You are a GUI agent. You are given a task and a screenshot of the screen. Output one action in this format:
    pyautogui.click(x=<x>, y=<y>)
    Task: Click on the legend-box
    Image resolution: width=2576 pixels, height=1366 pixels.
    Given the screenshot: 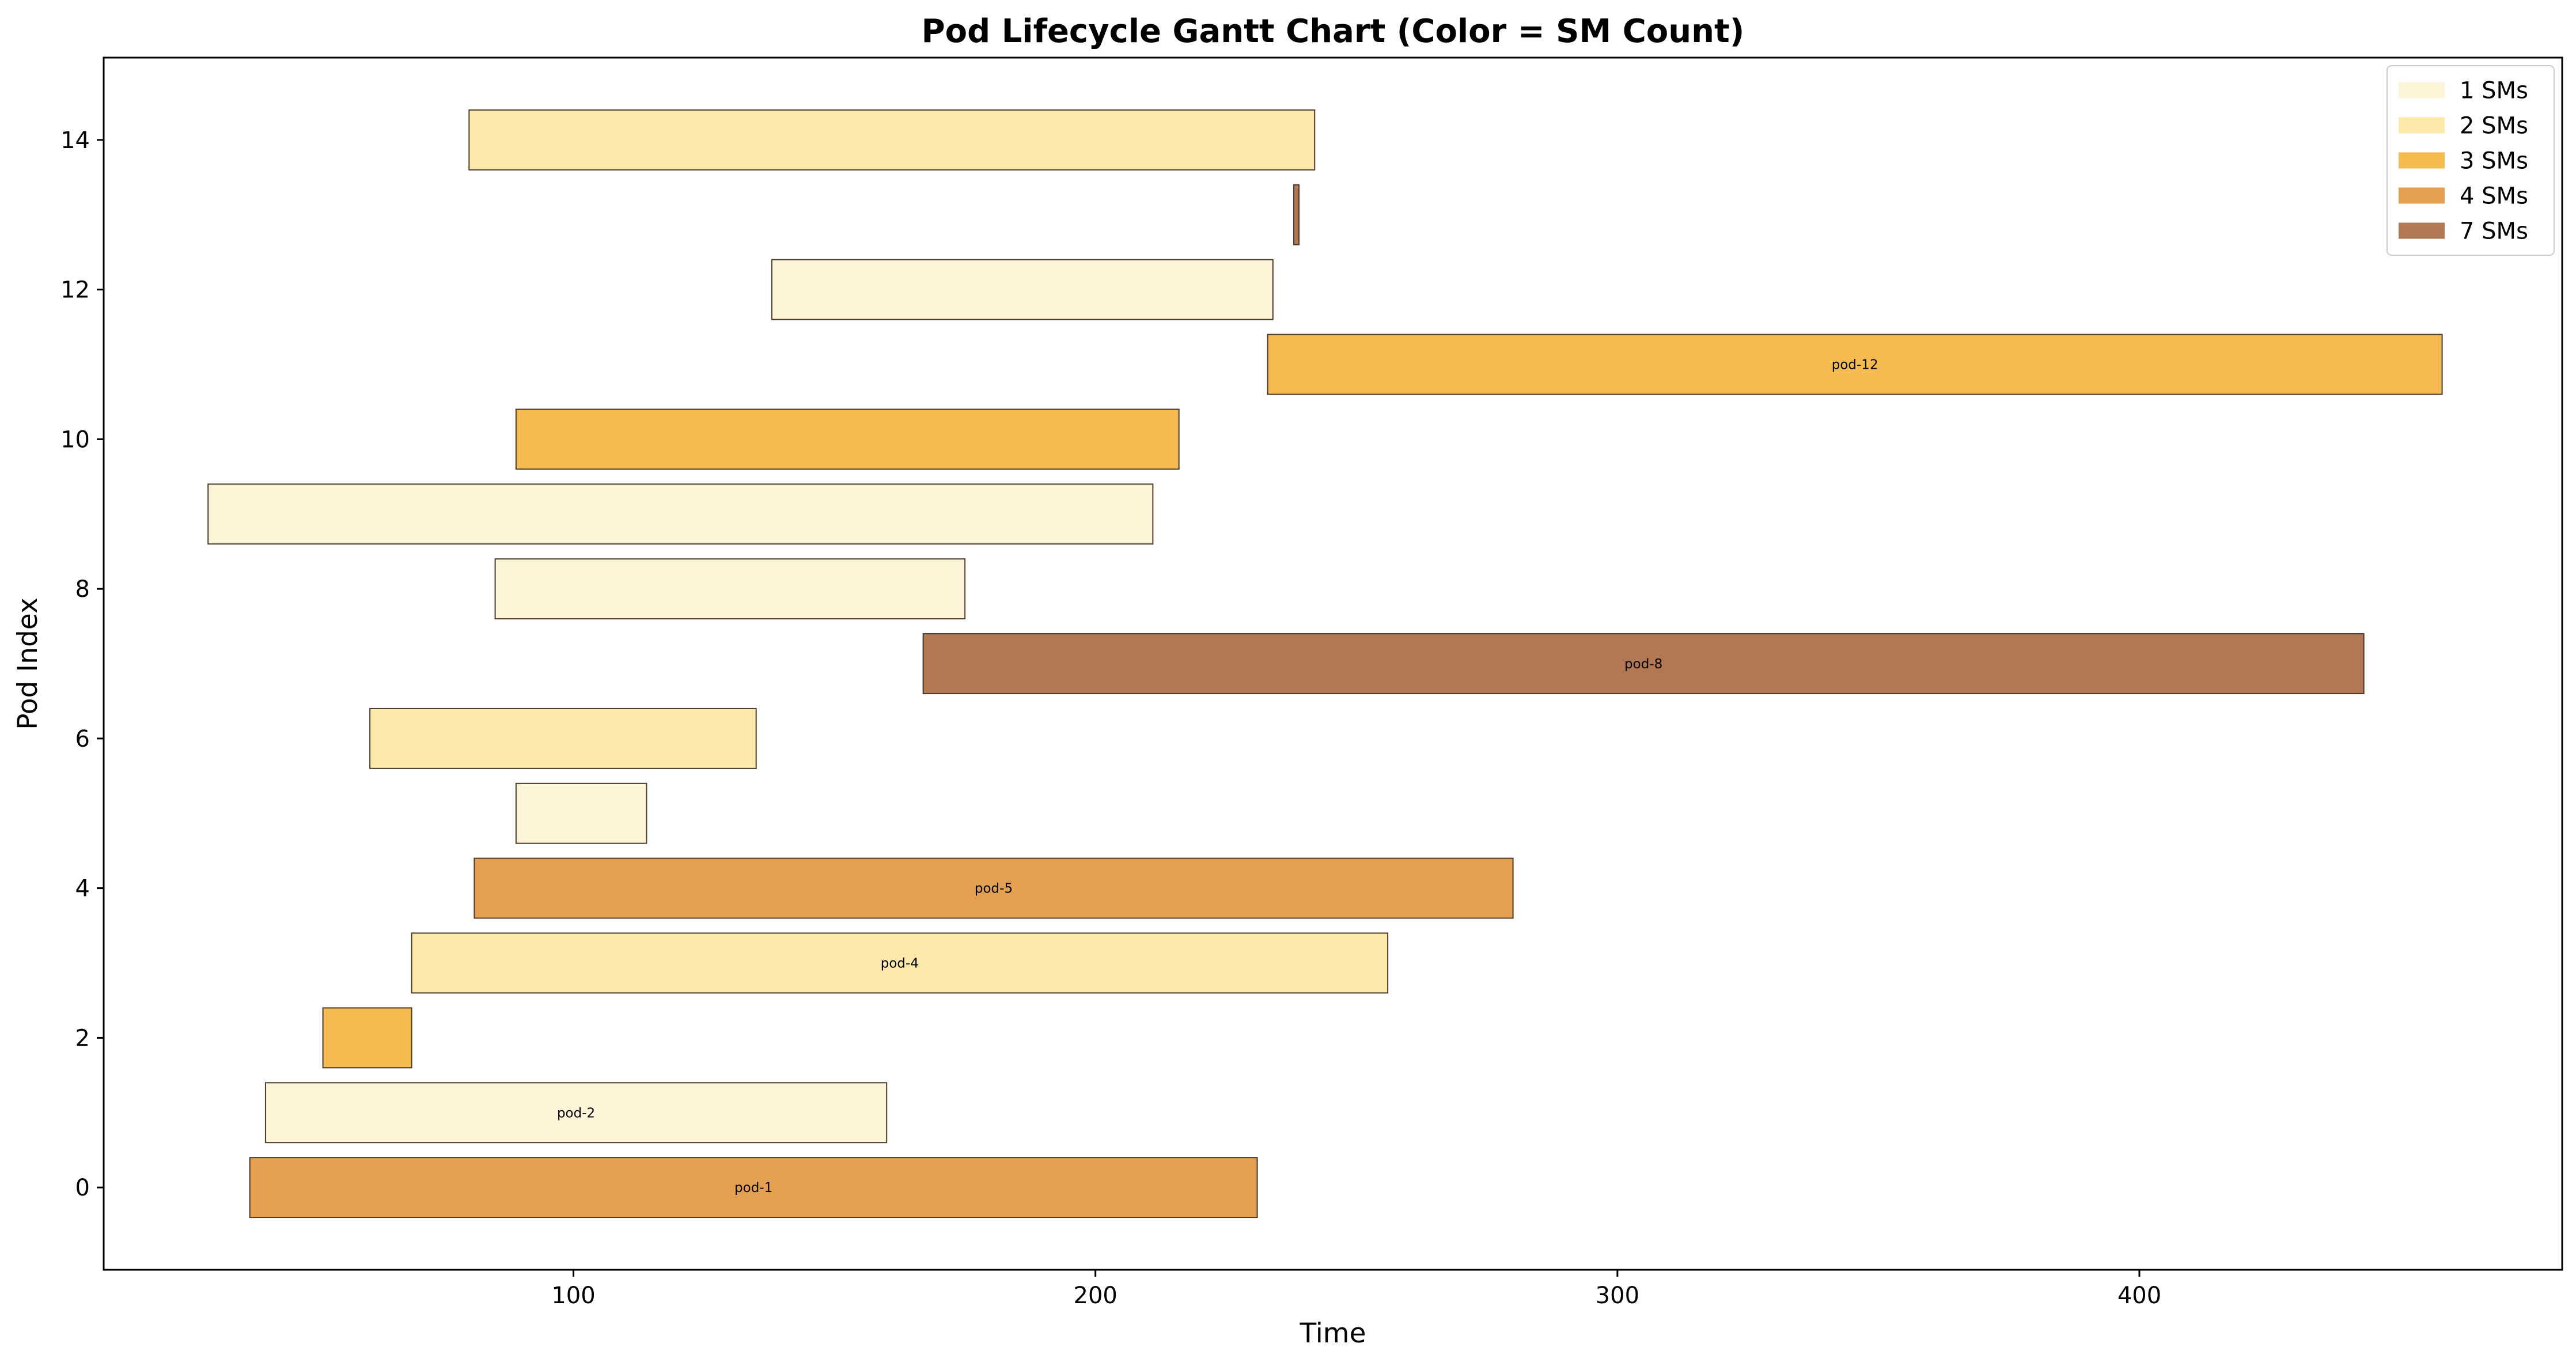 What is the action you would take?
    pyautogui.click(x=2470, y=160)
    